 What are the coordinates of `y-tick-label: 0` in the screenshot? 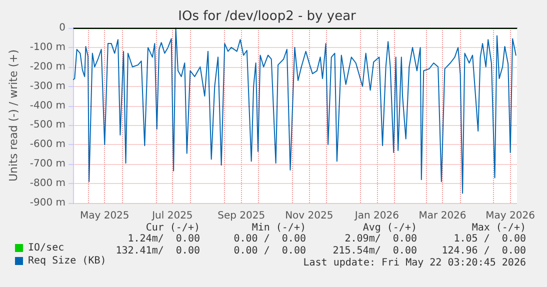 It's located at (62, 28).